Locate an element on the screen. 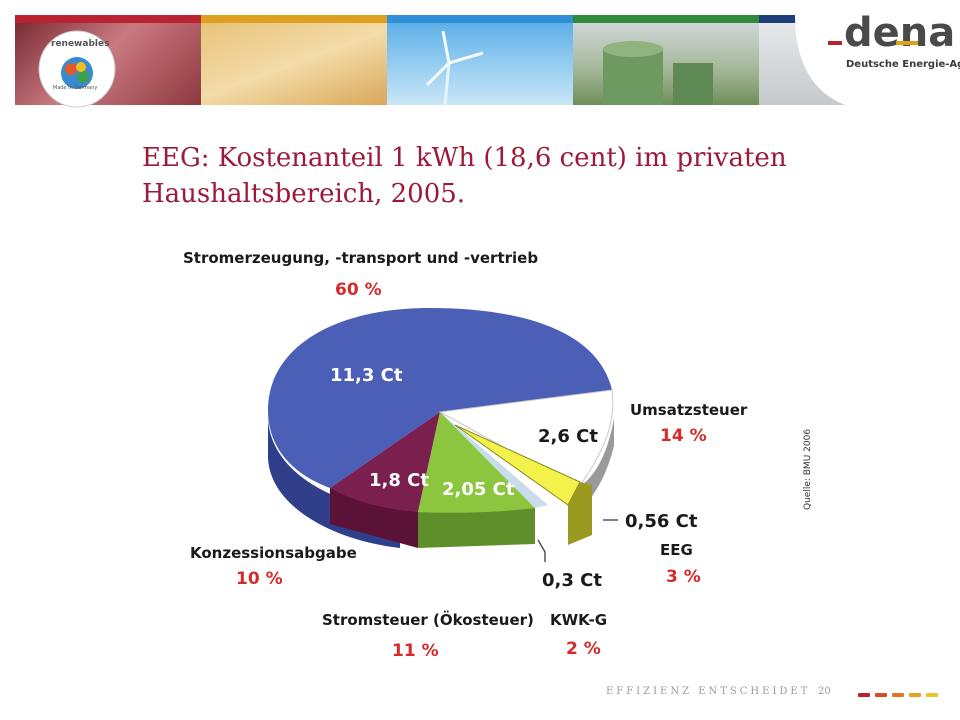 The height and width of the screenshot is (720, 960). label-eeg: EEG is located at coordinates (676, 550).